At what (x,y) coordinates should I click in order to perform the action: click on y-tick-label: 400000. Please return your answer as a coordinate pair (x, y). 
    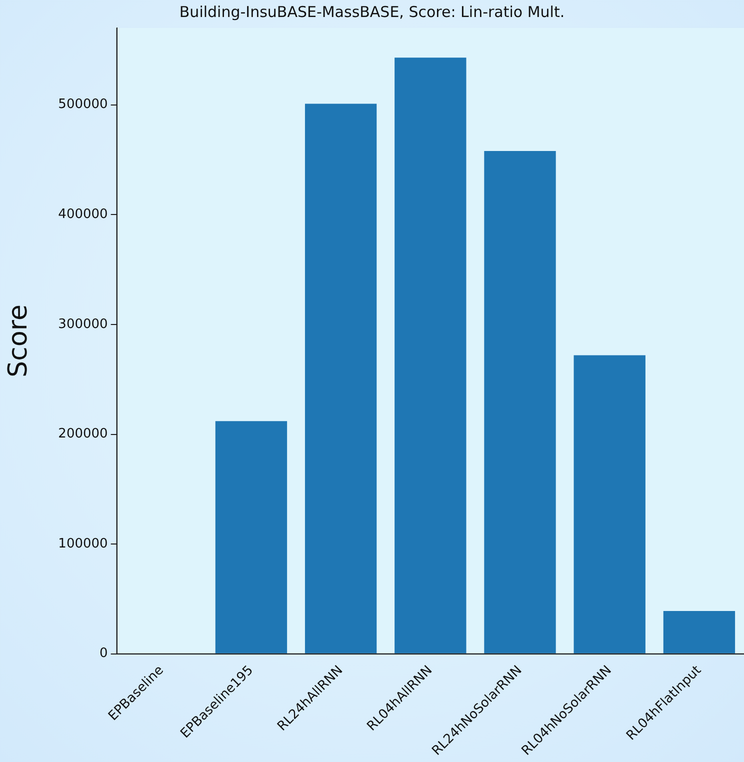
    Looking at the image, I should click on (83, 214).